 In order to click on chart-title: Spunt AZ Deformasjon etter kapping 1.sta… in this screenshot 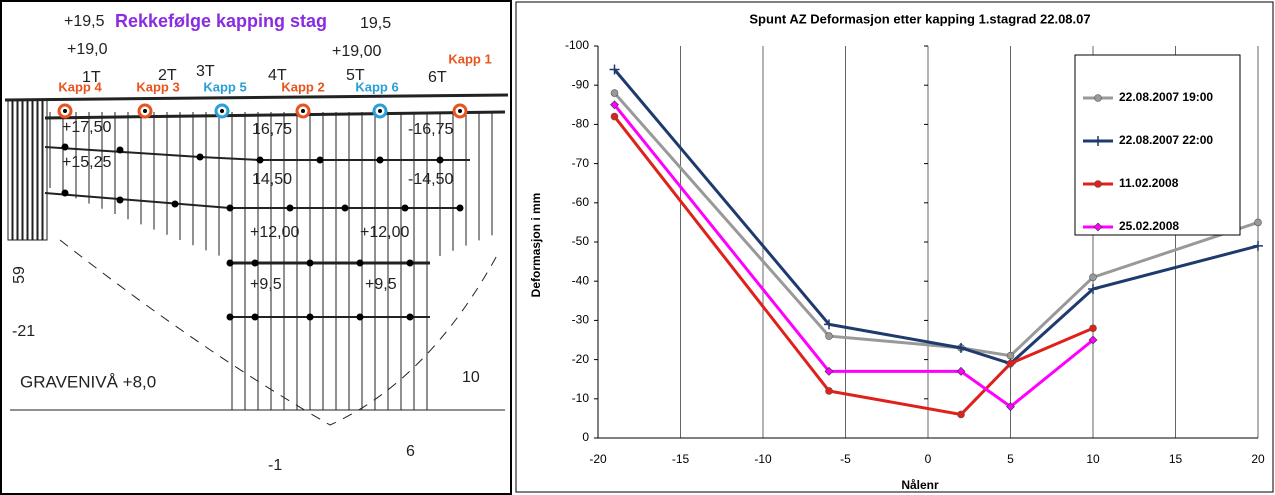, I will do `click(919, 18)`.